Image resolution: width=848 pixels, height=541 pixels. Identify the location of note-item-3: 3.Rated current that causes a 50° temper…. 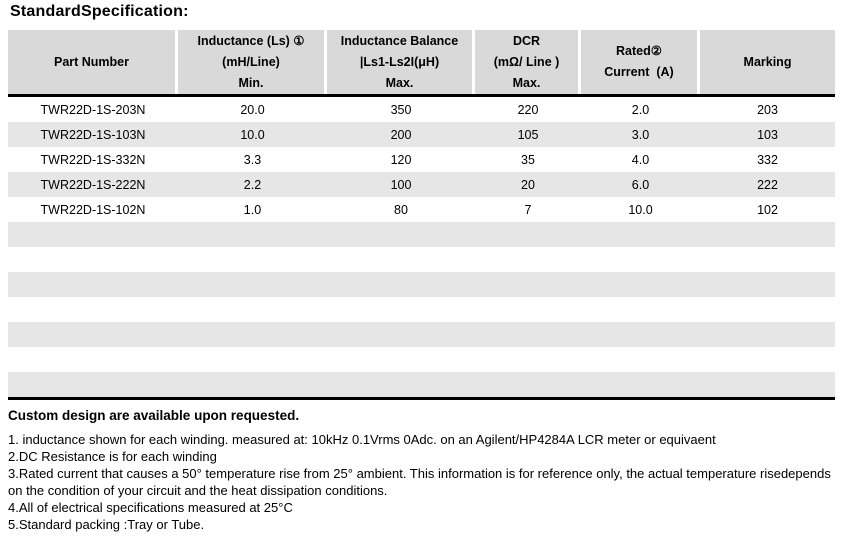
(419, 482).